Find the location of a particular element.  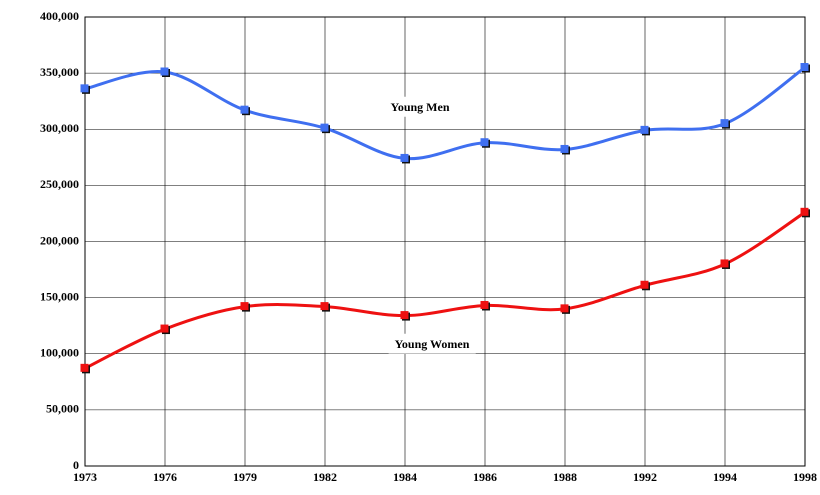

y-tick-label: 150,000 is located at coordinates (59, 296).